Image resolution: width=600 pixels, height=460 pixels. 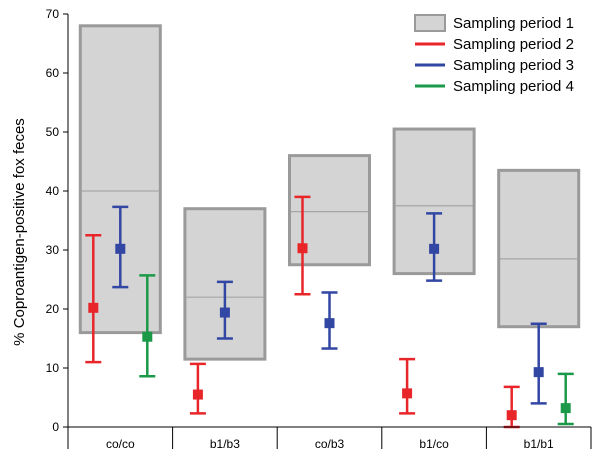 I want to click on y-tick-label-60: 60, so click(x=53, y=73).